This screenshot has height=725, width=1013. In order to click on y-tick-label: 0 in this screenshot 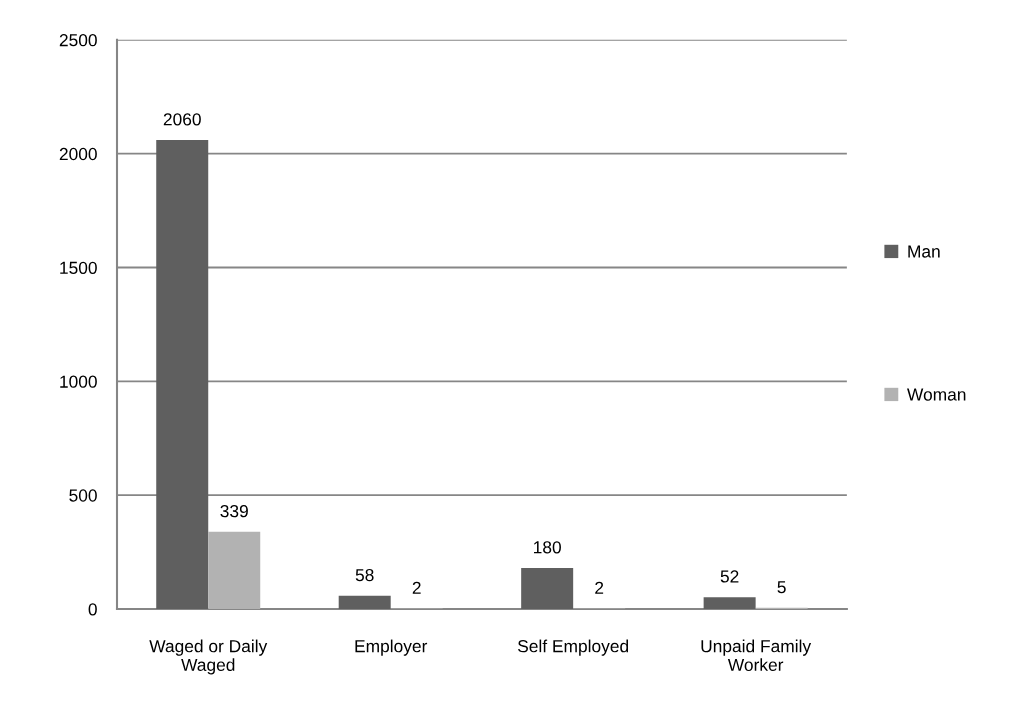, I will do `click(92, 609)`.